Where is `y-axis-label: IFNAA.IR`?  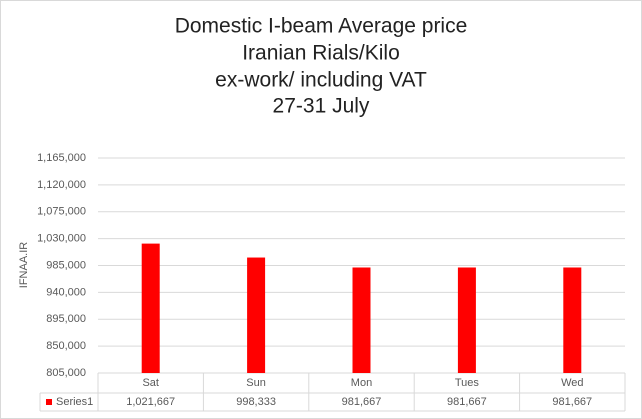
y-axis-label: IFNAA.IR is located at coordinates (24, 265).